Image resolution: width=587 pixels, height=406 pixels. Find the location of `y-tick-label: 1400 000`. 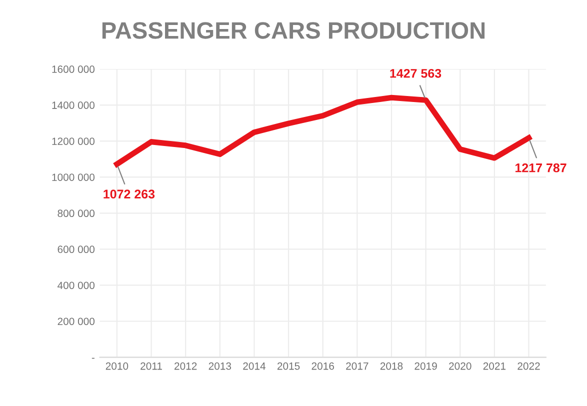

y-tick-label: 1400 000 is located at coordinates (73, 105).